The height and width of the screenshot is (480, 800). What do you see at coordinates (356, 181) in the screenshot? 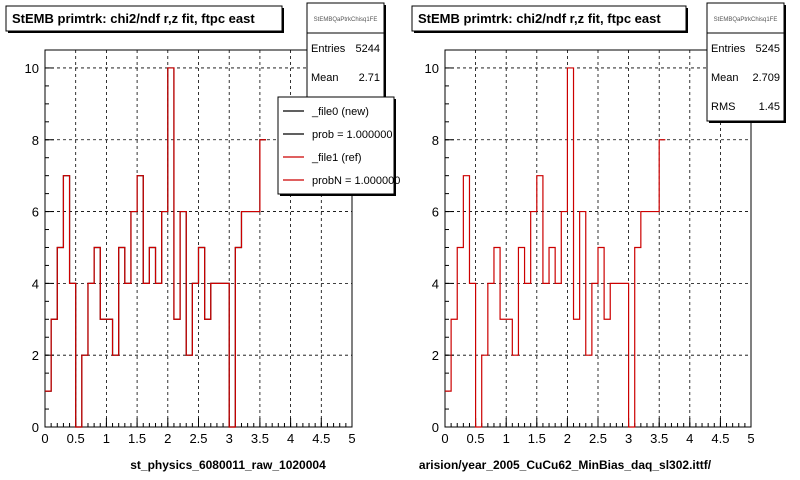
I see `legend-entry-label: probN = 1.000000` at bounding box center [356, 181].